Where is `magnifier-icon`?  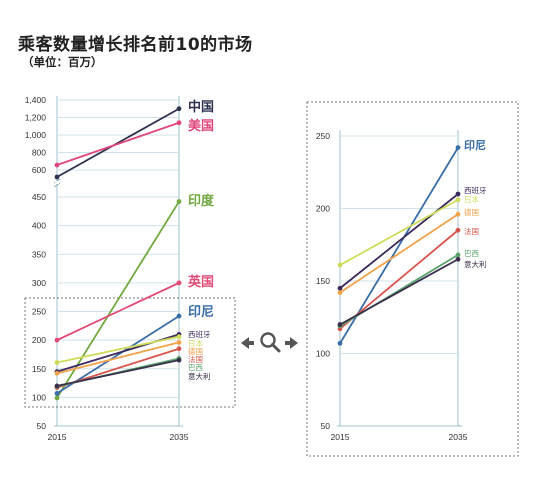 magnifier-icon is located at coordinates (269, 342).